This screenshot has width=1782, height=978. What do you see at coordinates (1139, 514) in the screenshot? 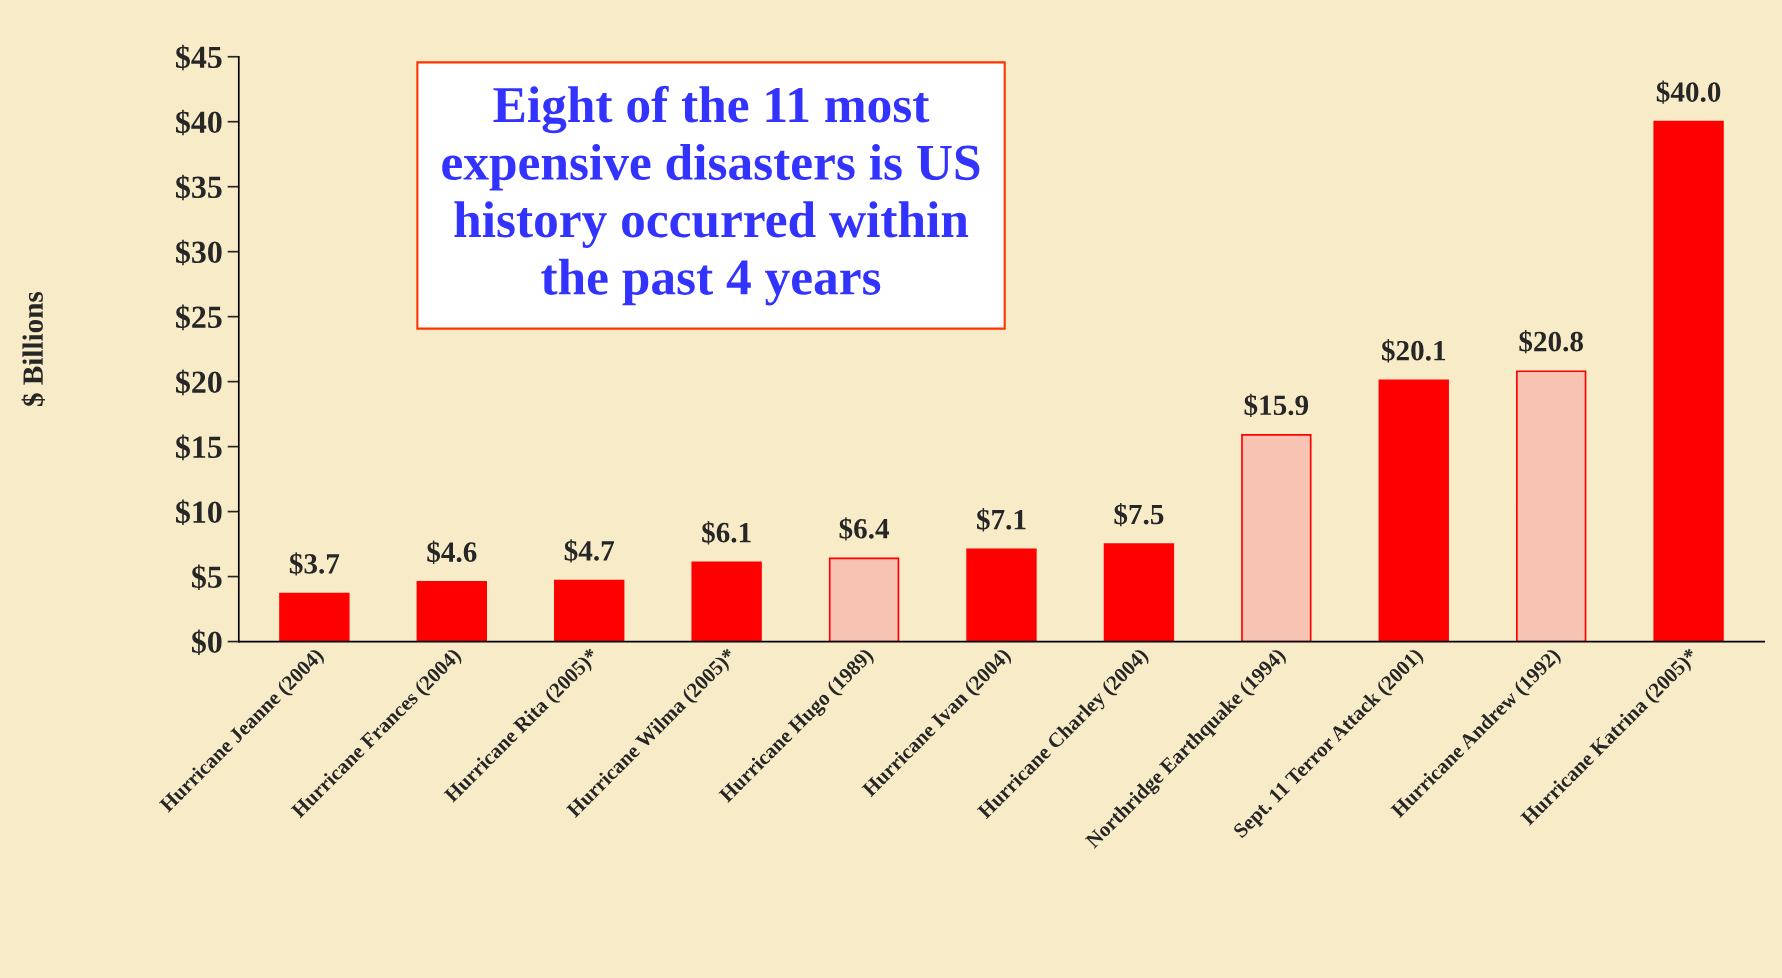
I see `data-label: $7.5` at bounding box center [1139, 514].